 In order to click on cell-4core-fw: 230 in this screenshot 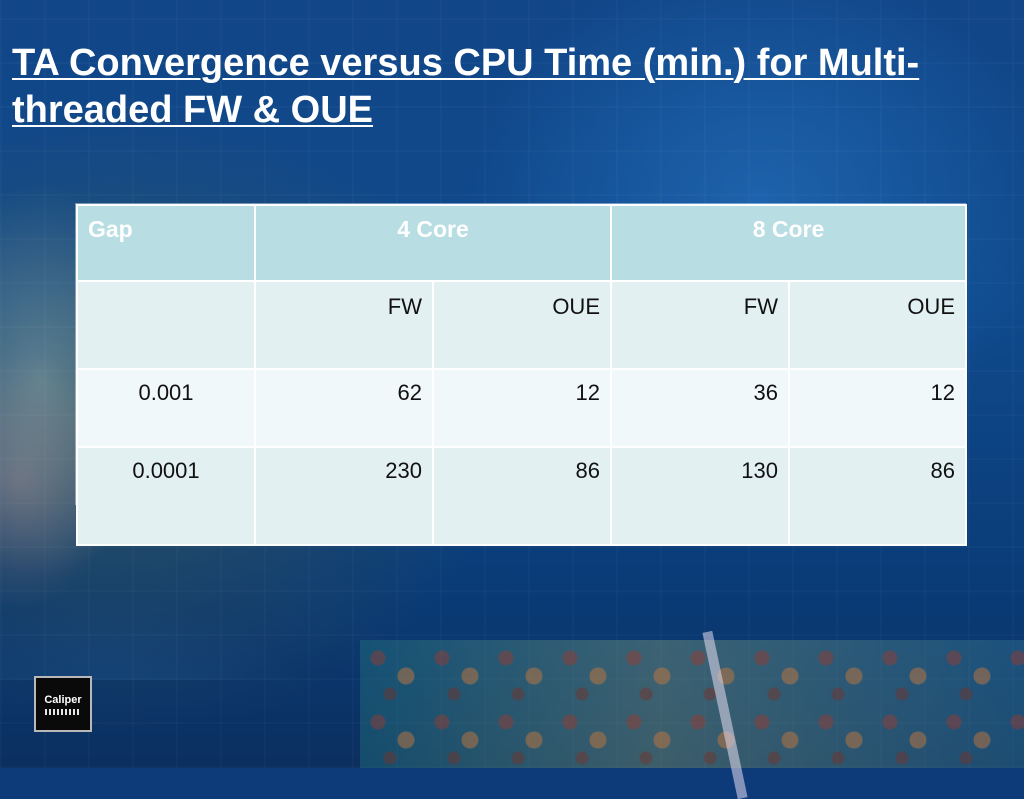, I will do `click(344, 496)`.